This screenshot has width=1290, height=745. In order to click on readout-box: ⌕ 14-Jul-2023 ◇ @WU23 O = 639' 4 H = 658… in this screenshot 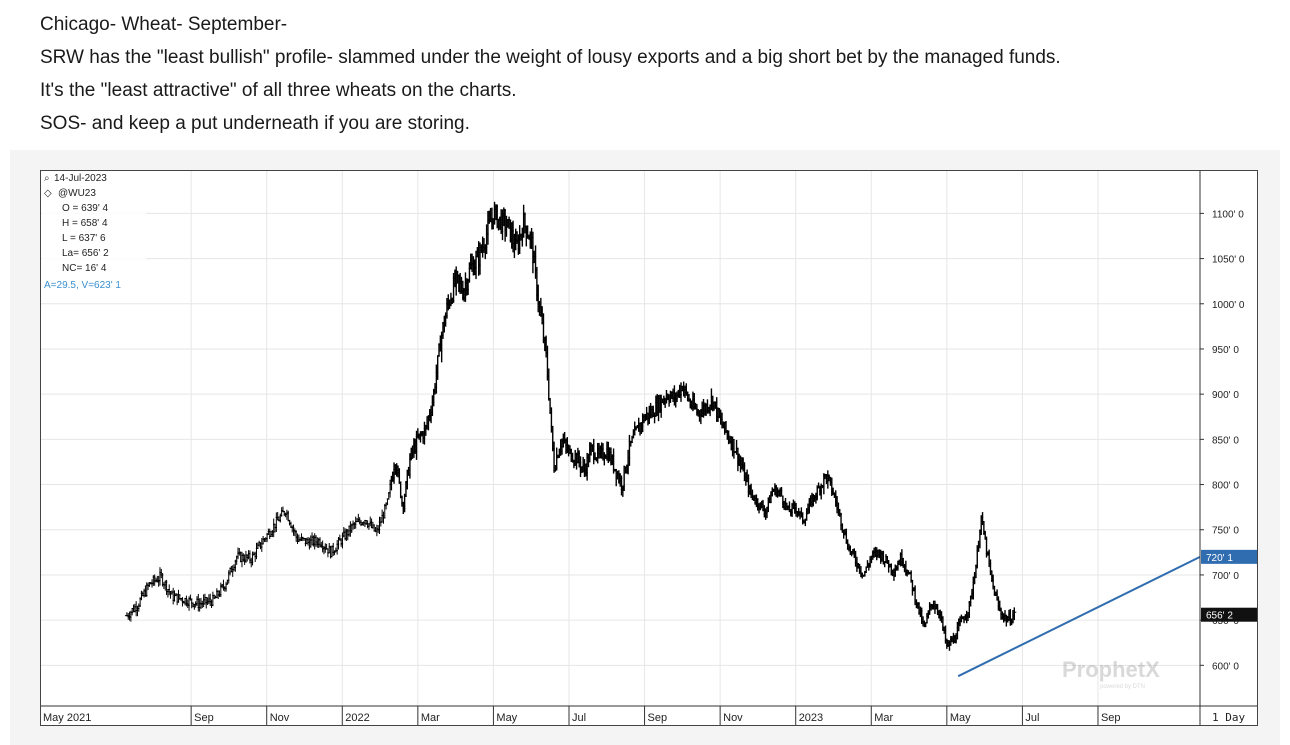, I will do `click(94, 232)`.